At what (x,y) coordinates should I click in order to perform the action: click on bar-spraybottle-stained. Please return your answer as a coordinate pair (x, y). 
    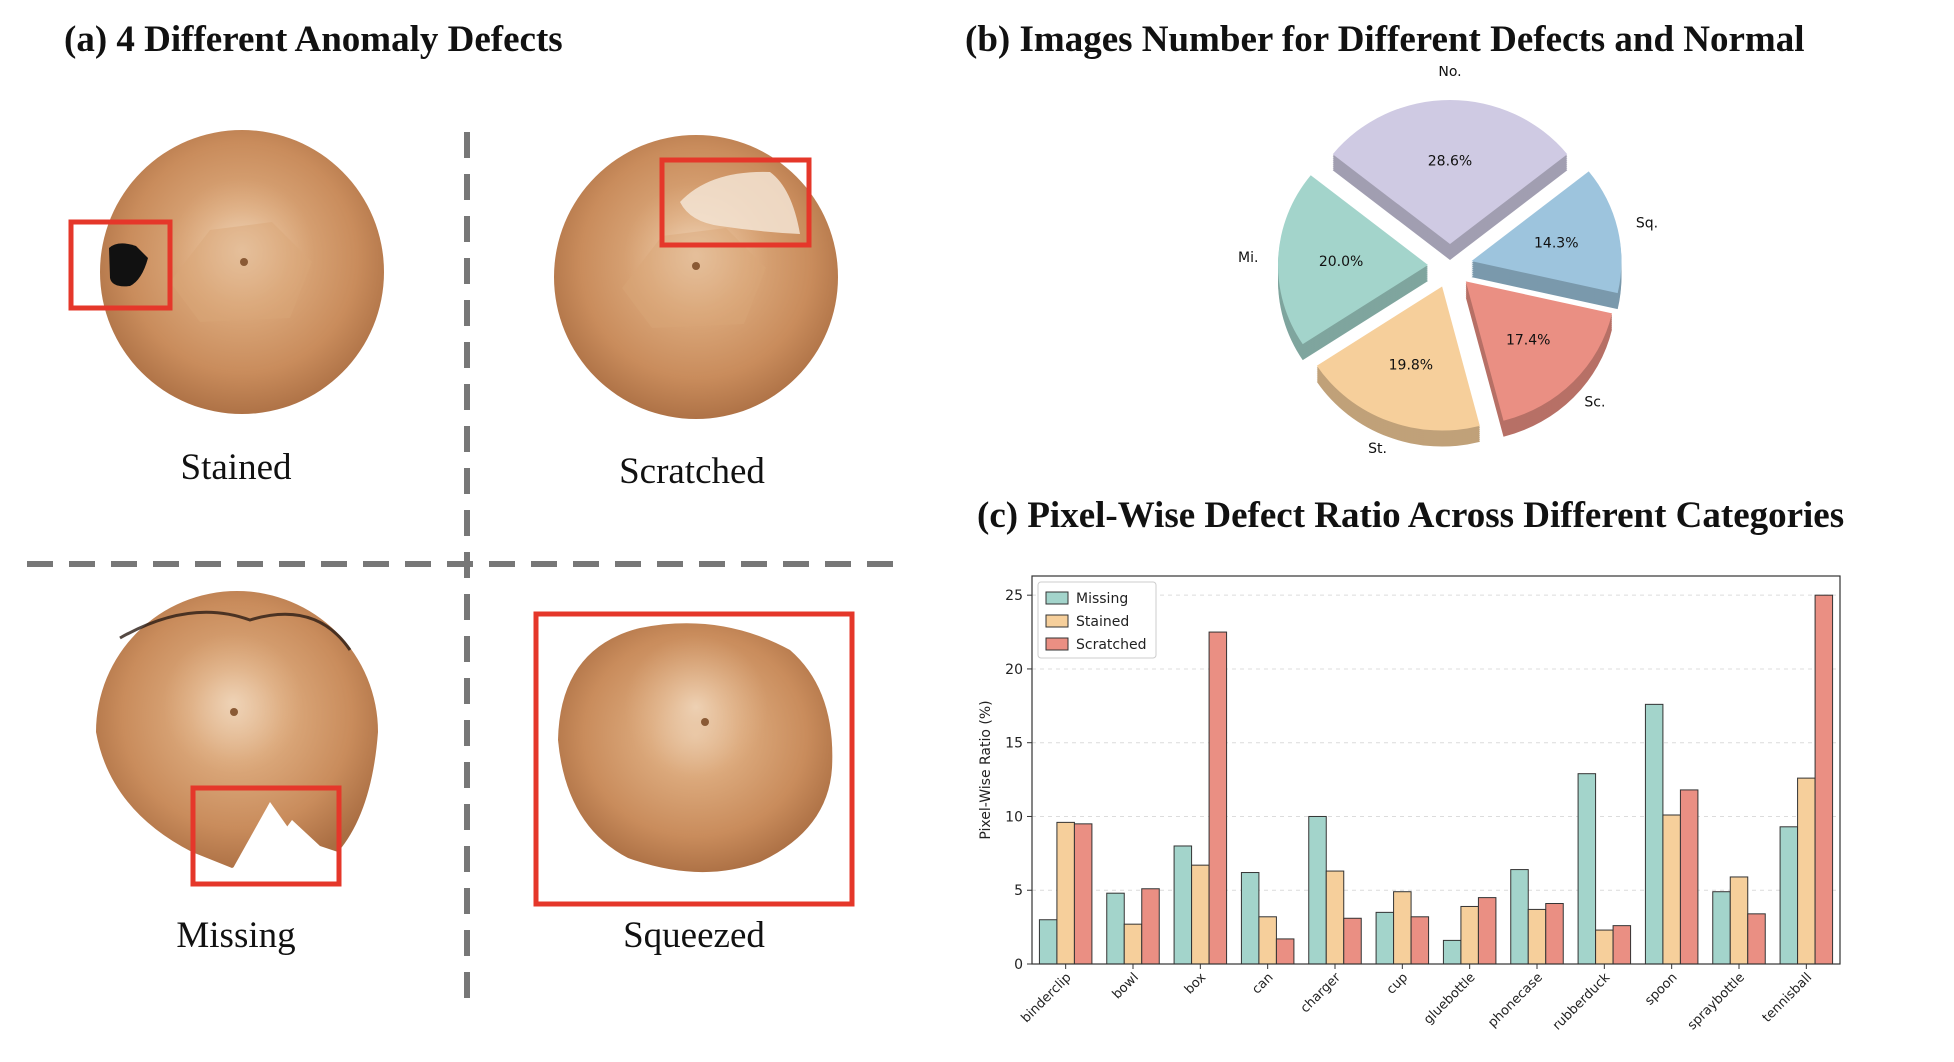
    Looking at the image, I should click on (1739, 920).